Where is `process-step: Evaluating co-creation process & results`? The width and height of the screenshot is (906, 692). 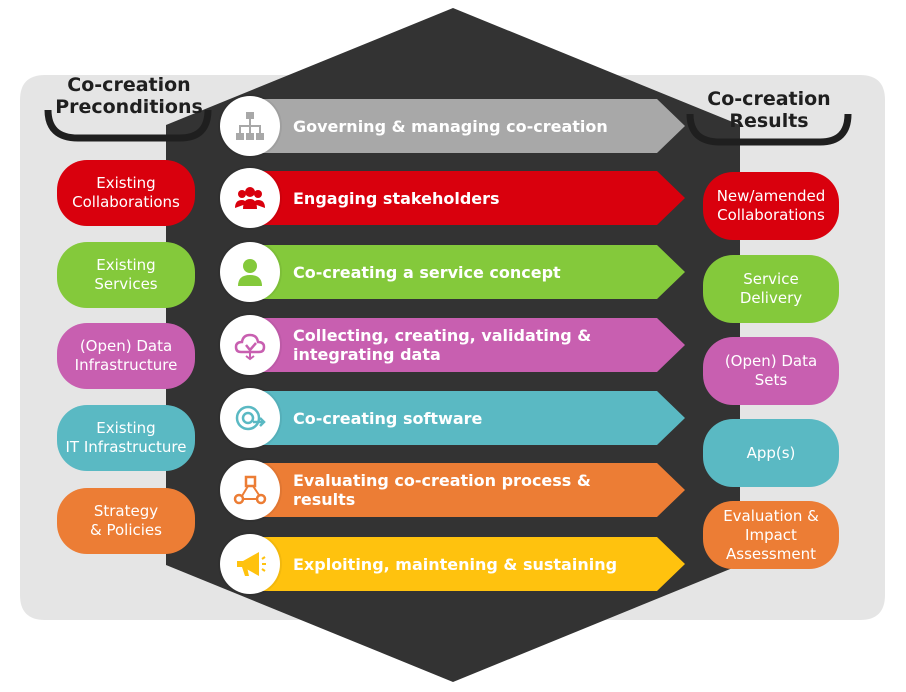
process-step: Evaluating co-creation process & results is located at coordinates (461, 490).